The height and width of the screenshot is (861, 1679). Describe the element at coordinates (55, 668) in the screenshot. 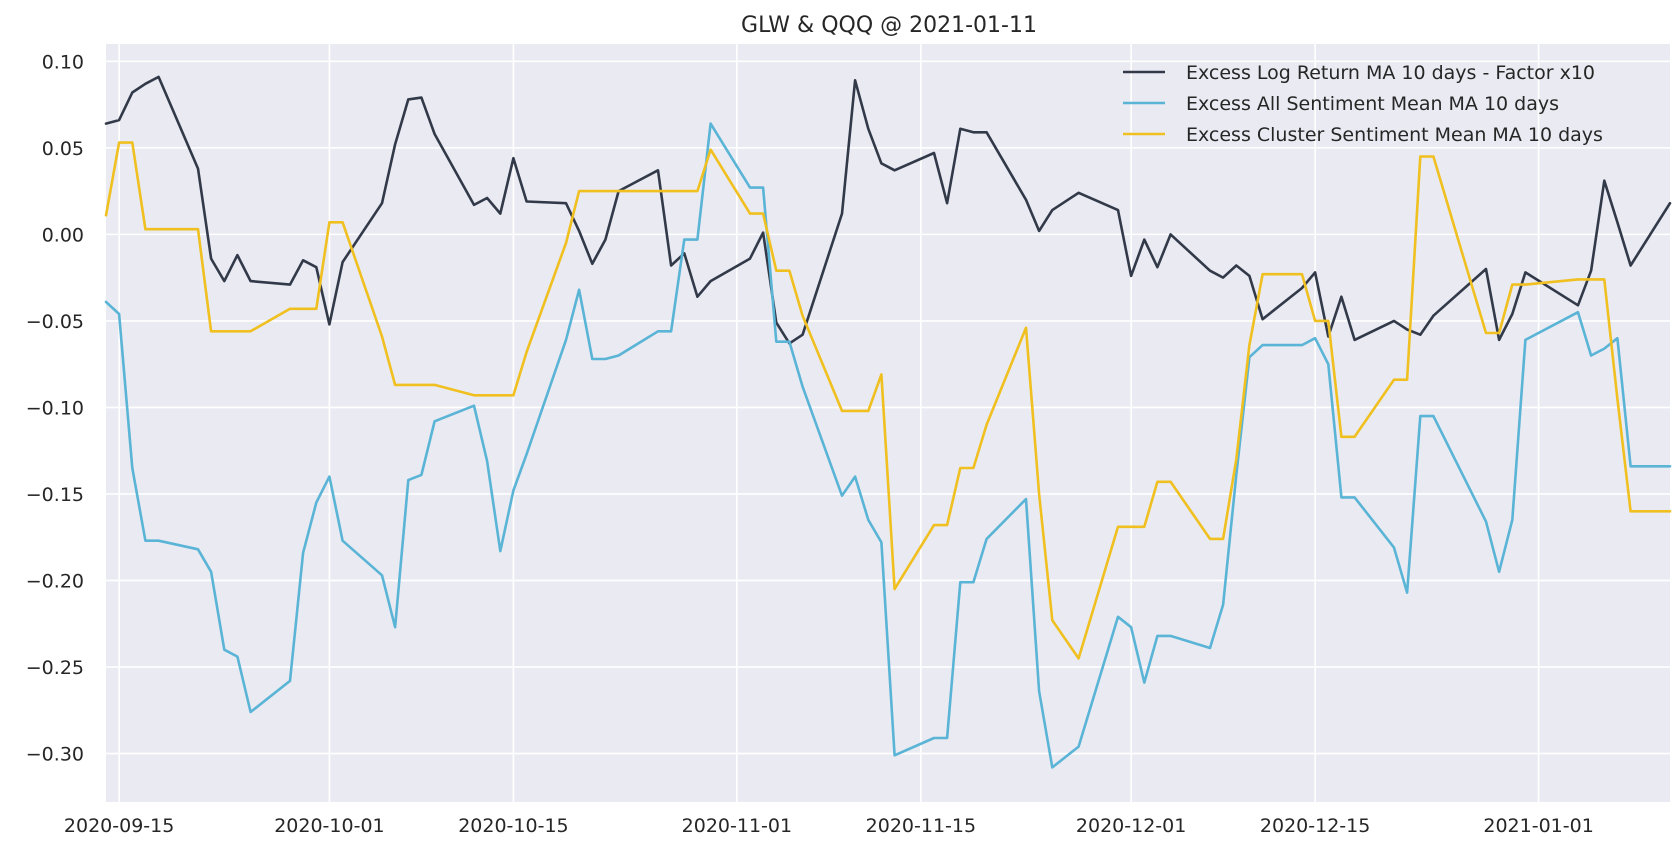

I see `y-tick-label: −0.25` at that location.